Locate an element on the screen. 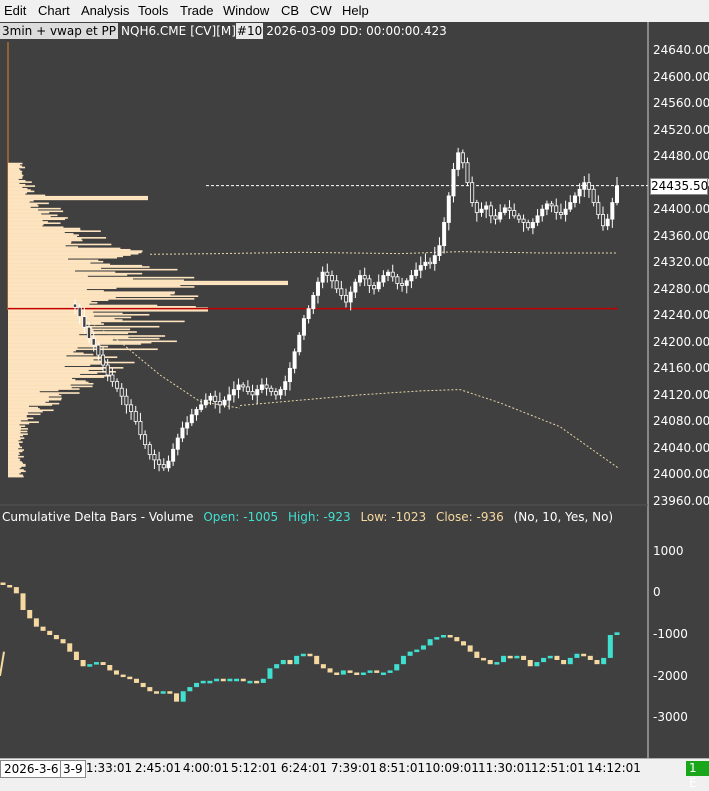 This screenshot has width=709, height=791. cd-edge-mark is located at coordinates (2, 663).